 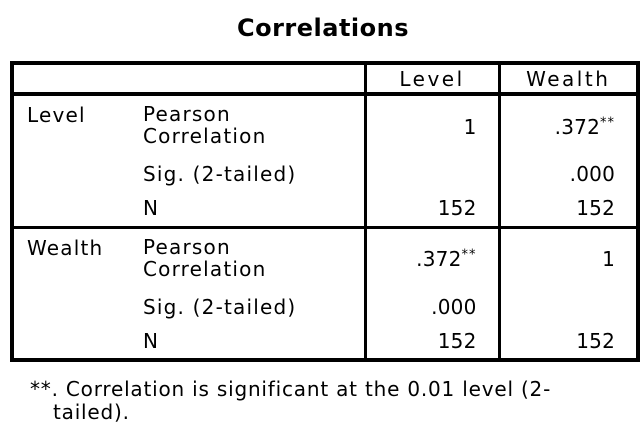 I want to click on cell-level-wealth-pearson: .372**, so click(x=567, y=125).